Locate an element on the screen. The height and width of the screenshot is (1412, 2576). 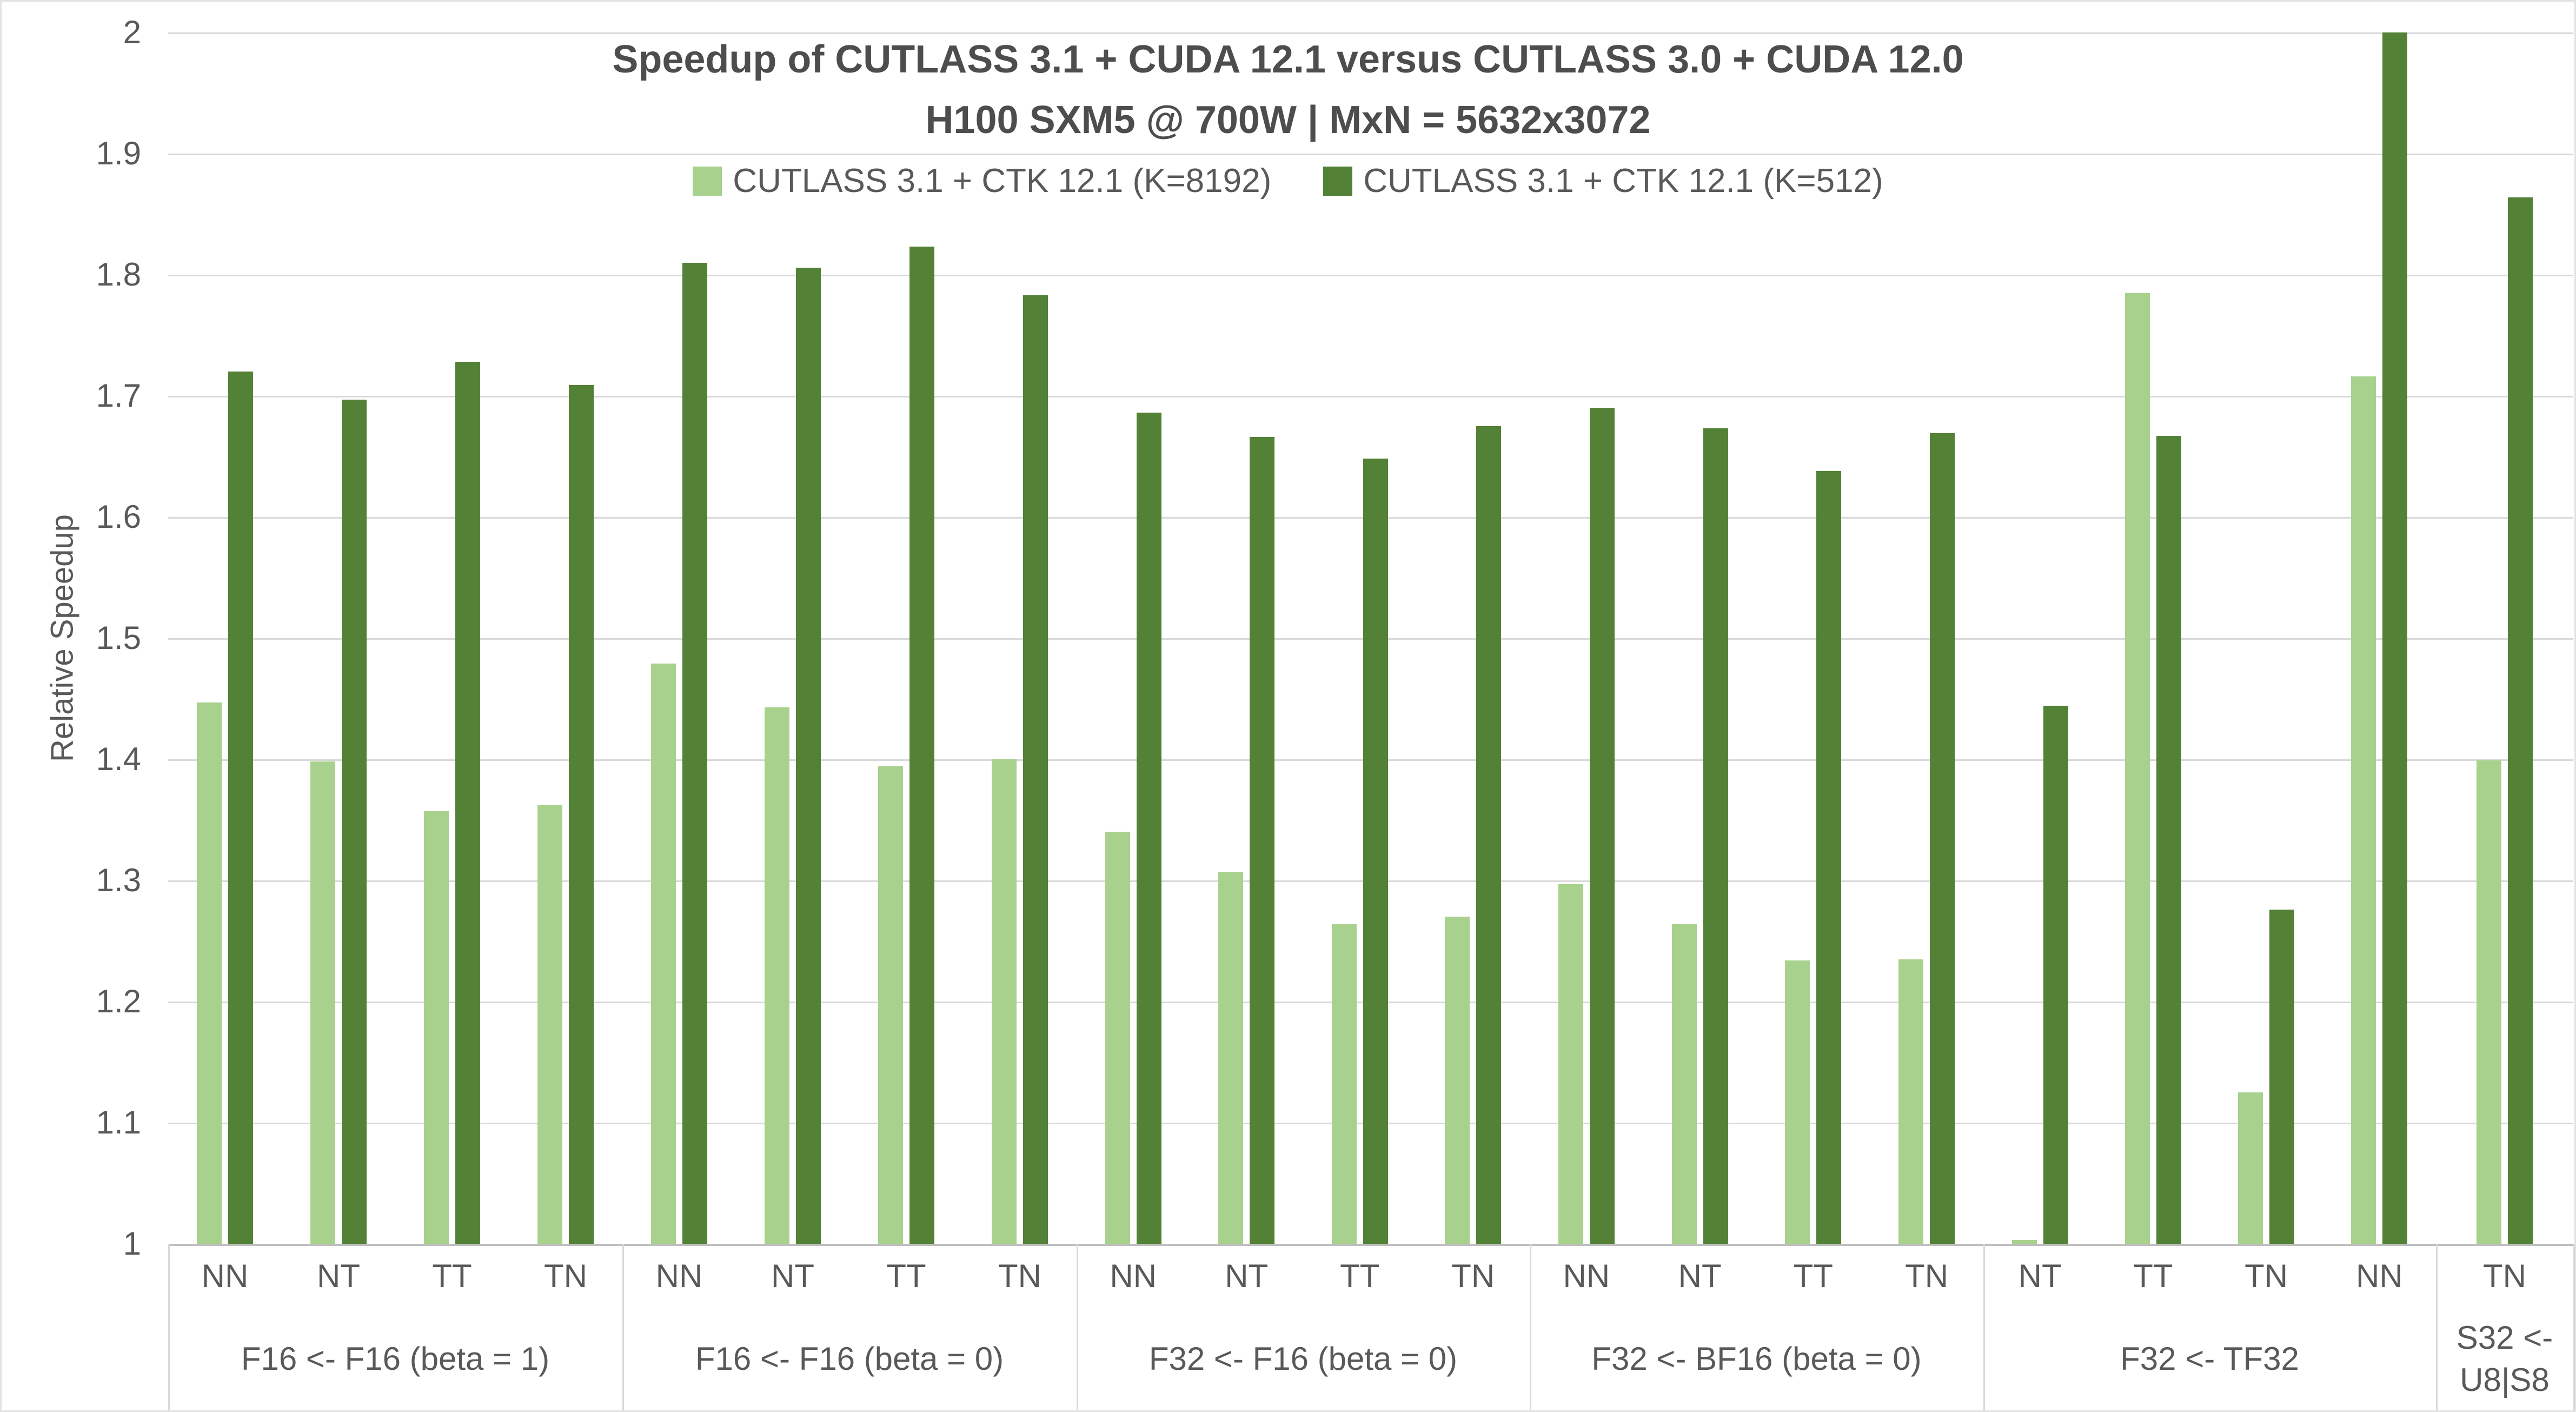
bar-k8192-g4-TN is located at coordinates (1911, 1101).